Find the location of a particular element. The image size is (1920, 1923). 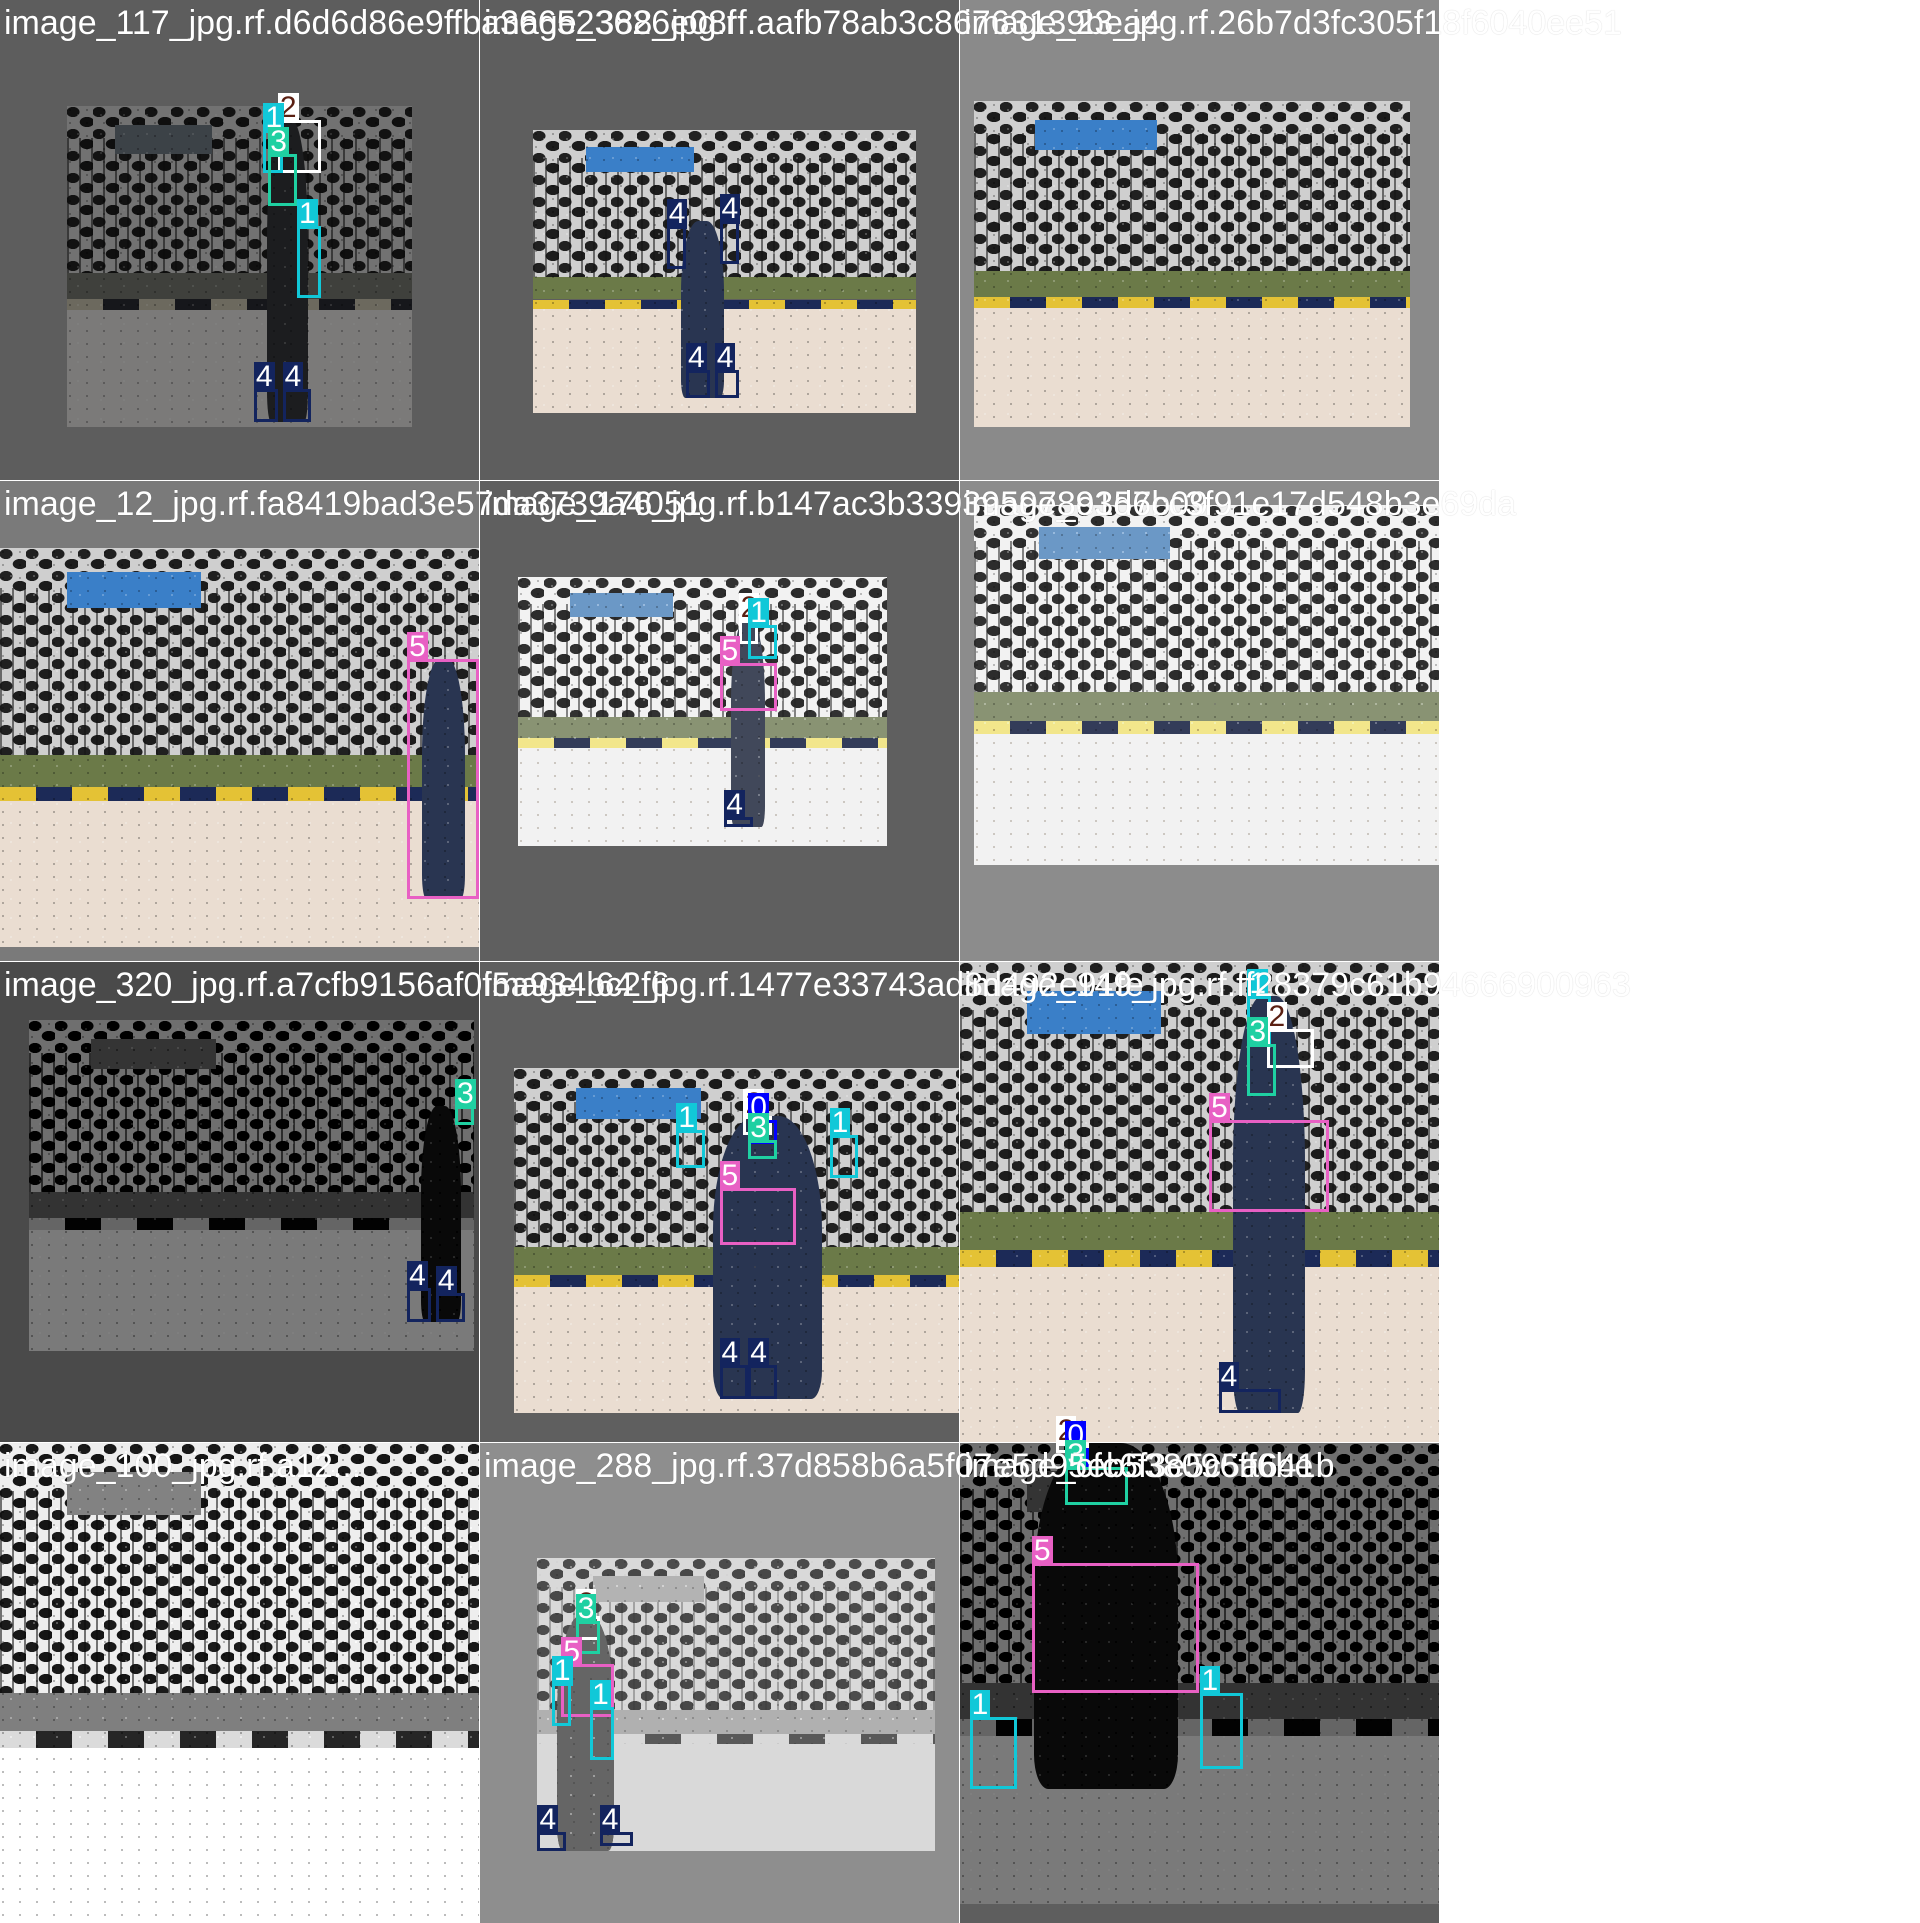

class-label: 2 is located at coordinates (1277, 1017).